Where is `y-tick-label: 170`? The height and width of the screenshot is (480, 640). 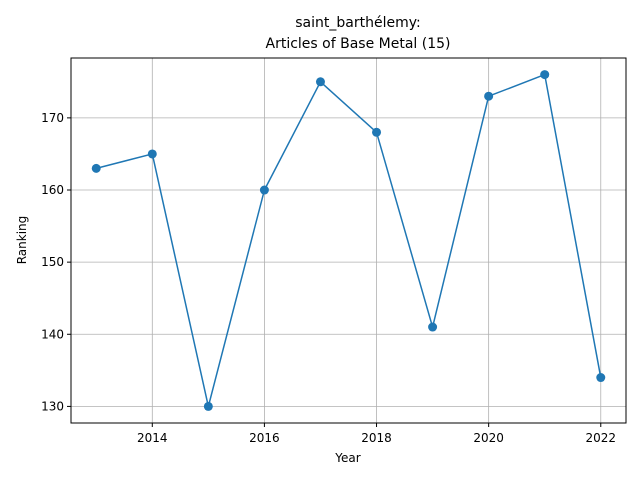
y-tick-label: 170 is located at coordinates (52, 118).